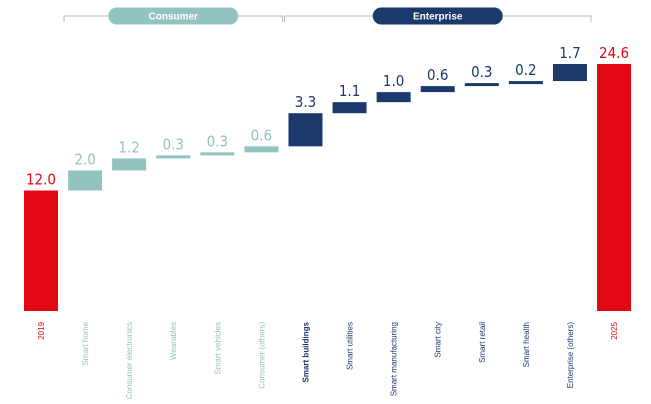  I want to click on category-label: Smart vehicles, so click(217, 348).